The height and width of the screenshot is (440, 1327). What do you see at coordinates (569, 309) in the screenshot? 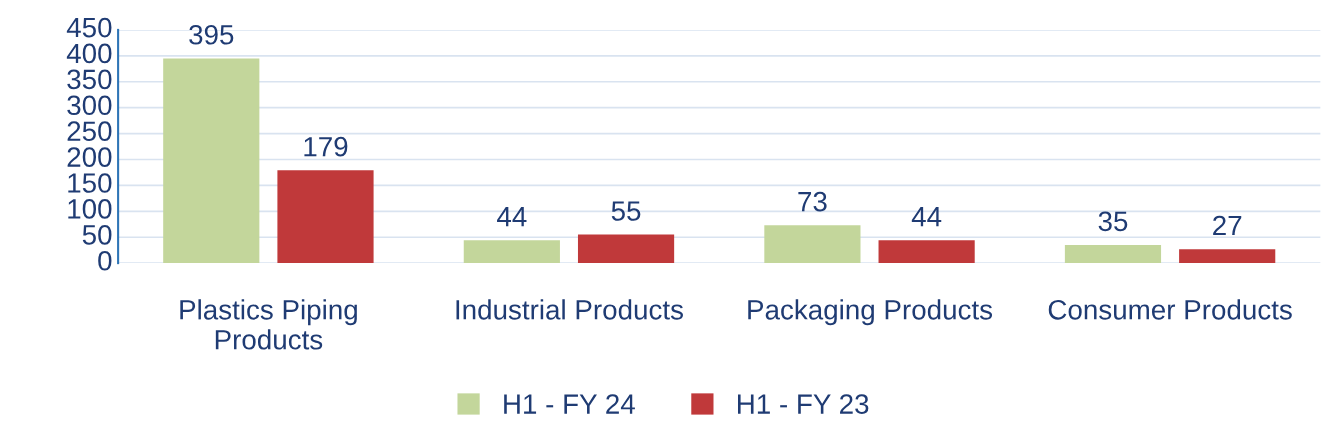
I see `x-tick-label: Industrial Products` at bounding box center [569, 309].